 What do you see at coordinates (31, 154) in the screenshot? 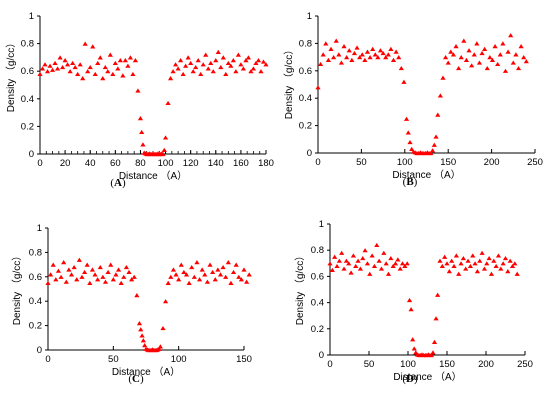
I see `y-tick-label: 0` at bounding box center [31, 154].